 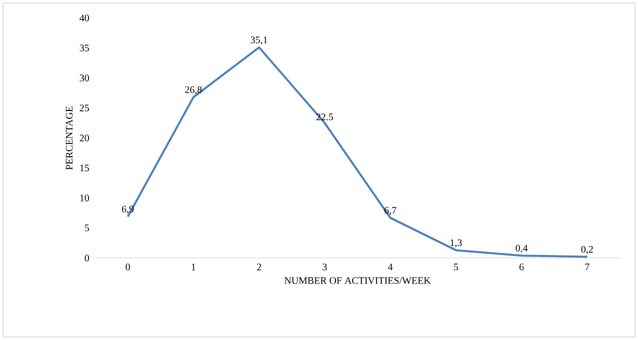 What do you see at coordinates (69, 138) in the screenshot?
I see `y-axis-title: PERCENTAGE` at bounding box center [69, 138].